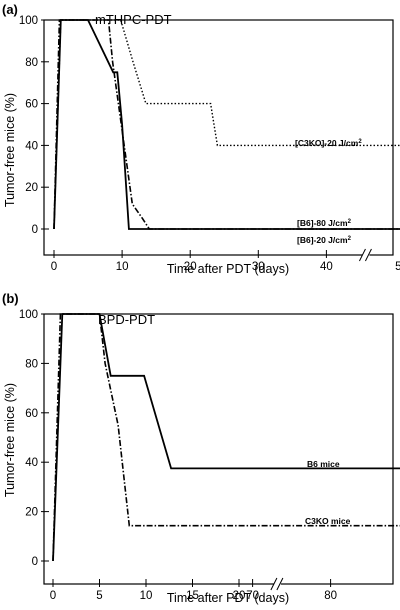  What do you see at coordinates (328, 143) in the screenshot?
I see `annotation-c3ko-20: [C3KO]-20 J/cm2` at bounding box center [328, 143].